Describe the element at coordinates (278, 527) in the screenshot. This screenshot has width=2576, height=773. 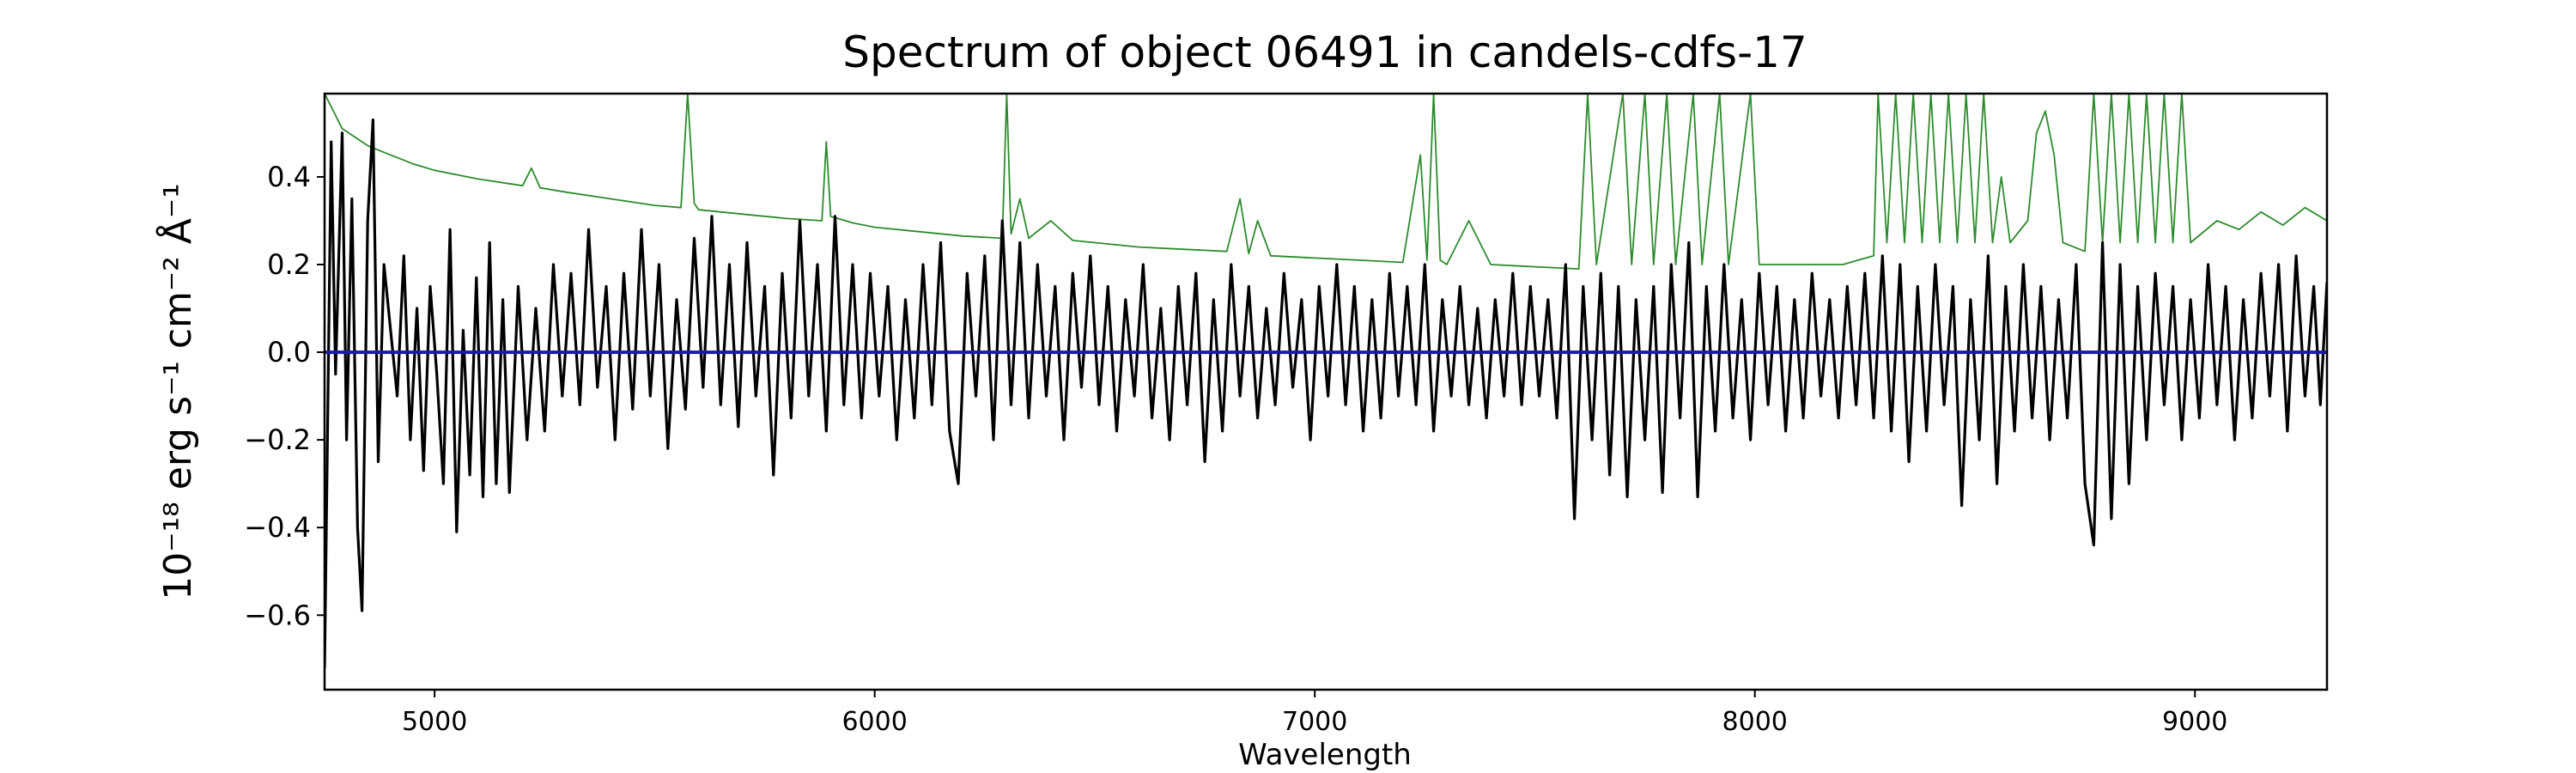
I see `y-tick-label: −0.4` at that location.